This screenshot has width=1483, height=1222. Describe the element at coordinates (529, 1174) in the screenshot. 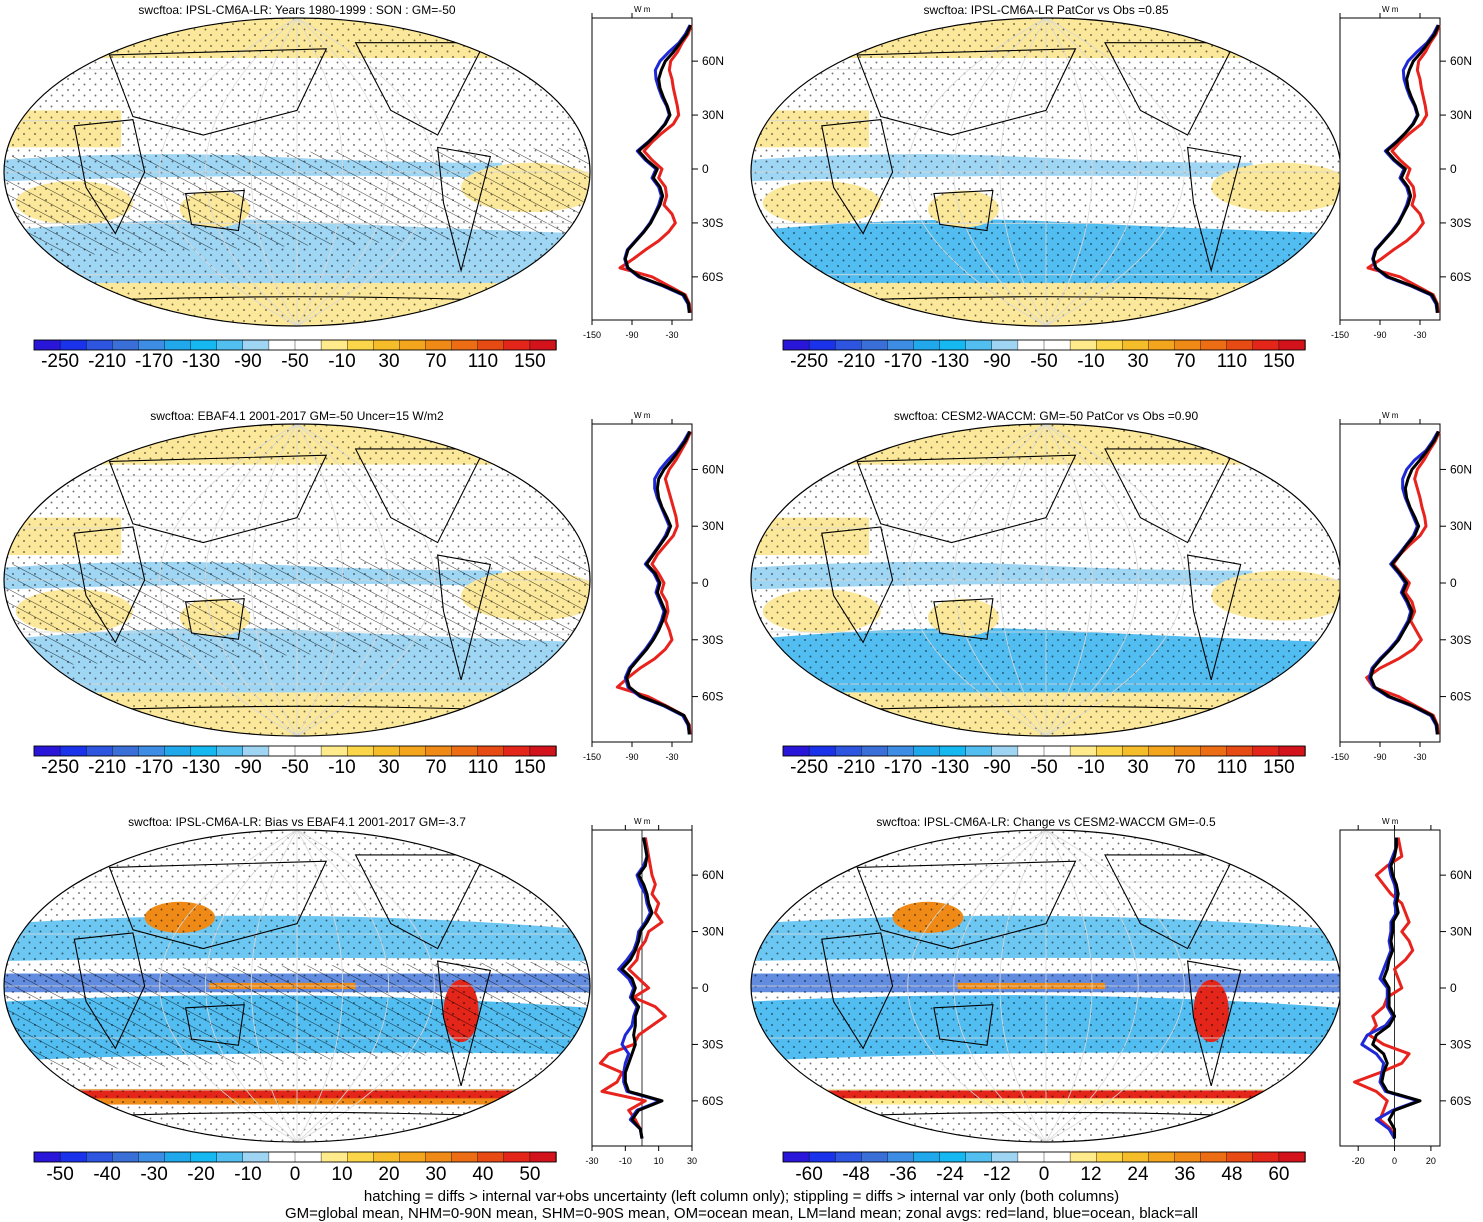

I see `colorbar-tick-label: 50` at that location.